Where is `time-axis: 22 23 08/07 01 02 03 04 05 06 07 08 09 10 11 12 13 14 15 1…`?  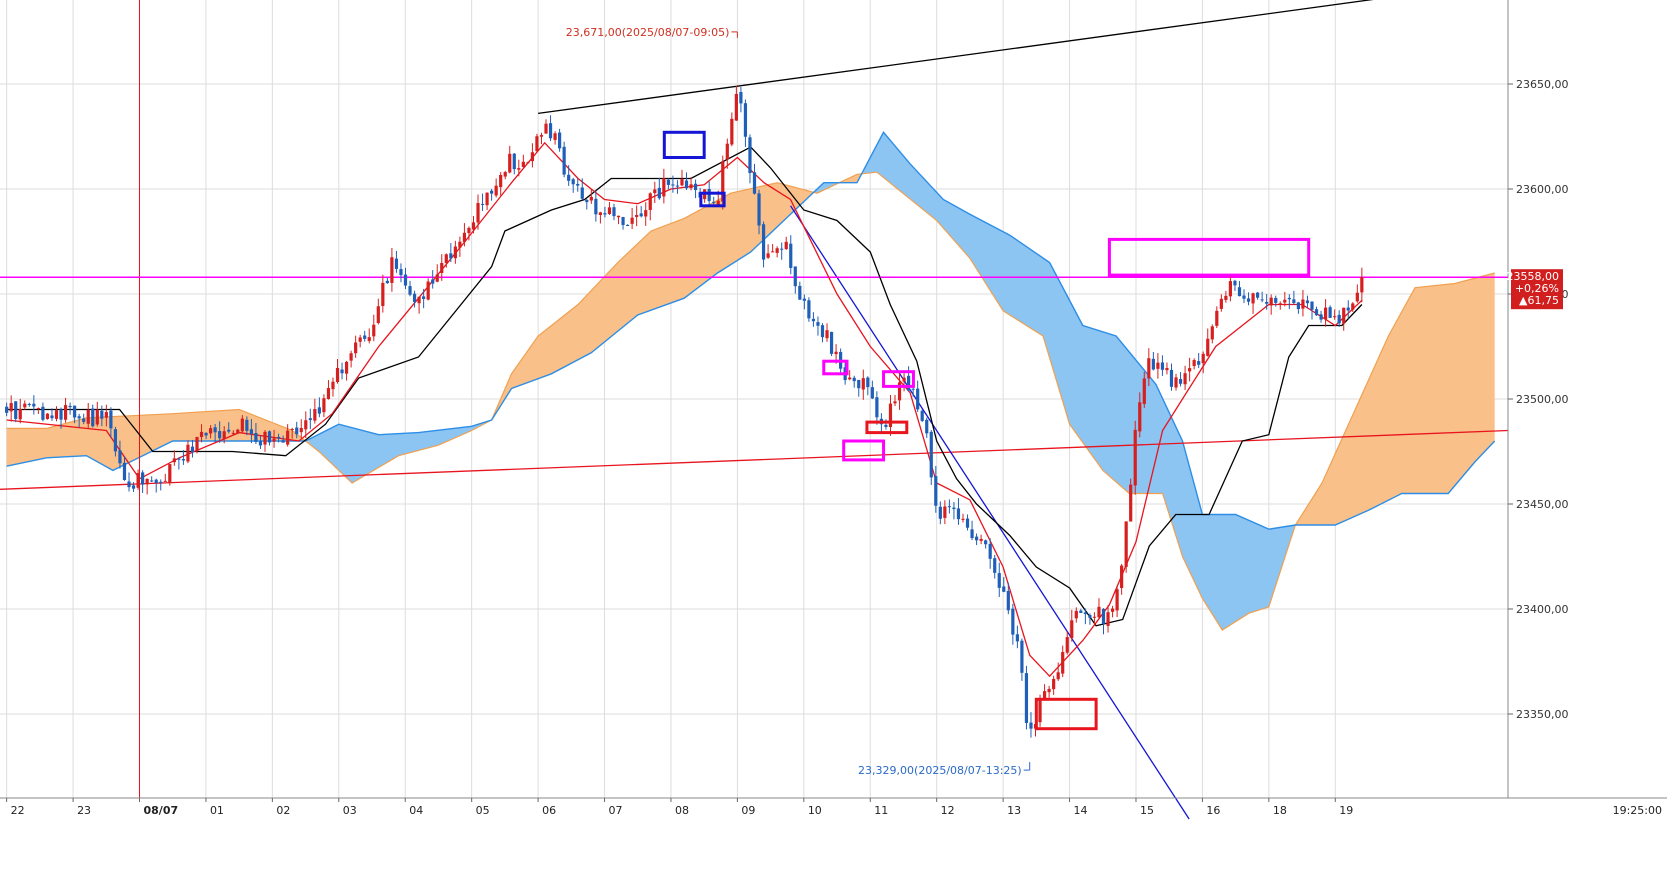 time-axis: 22 23 08/07 01 02 03 04 05 06 07 08 09 10 11 12 13 14 15 1… is located at coordinates (833, 807).